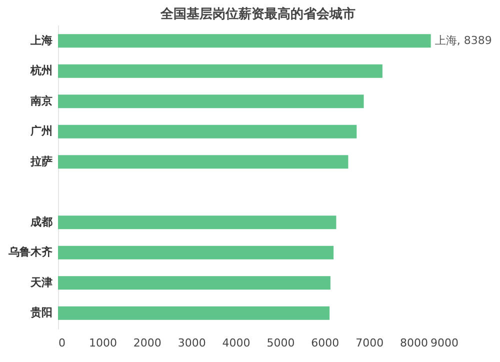 This screenshot has width=500, height=362. What do you see at coordinates (41, 131) in the screenshot?
I see `y-tick-label: 广州` at bounding box center [41, 131].